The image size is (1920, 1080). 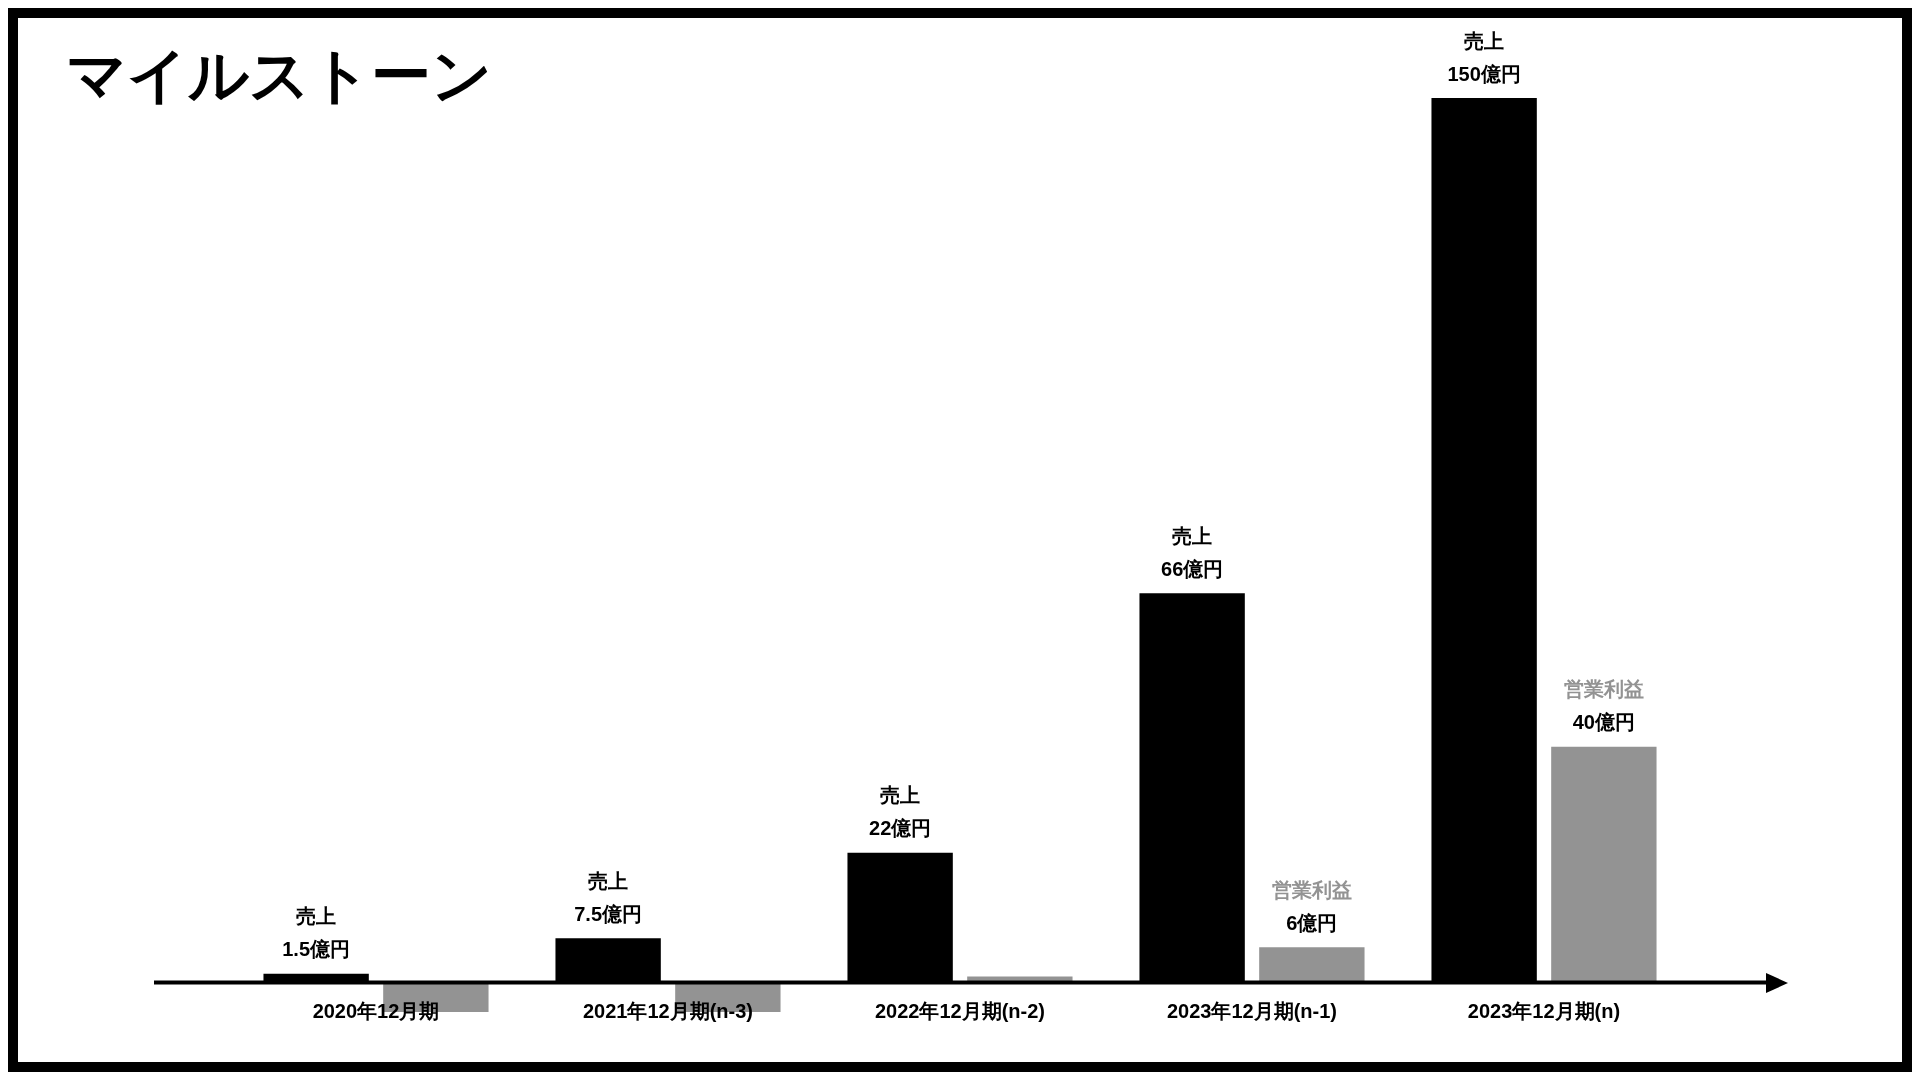 What do you see at coordinates (316, 949) in the screenshot?
I see `data-label: 1.5億円` at bounding box center [316, 949].